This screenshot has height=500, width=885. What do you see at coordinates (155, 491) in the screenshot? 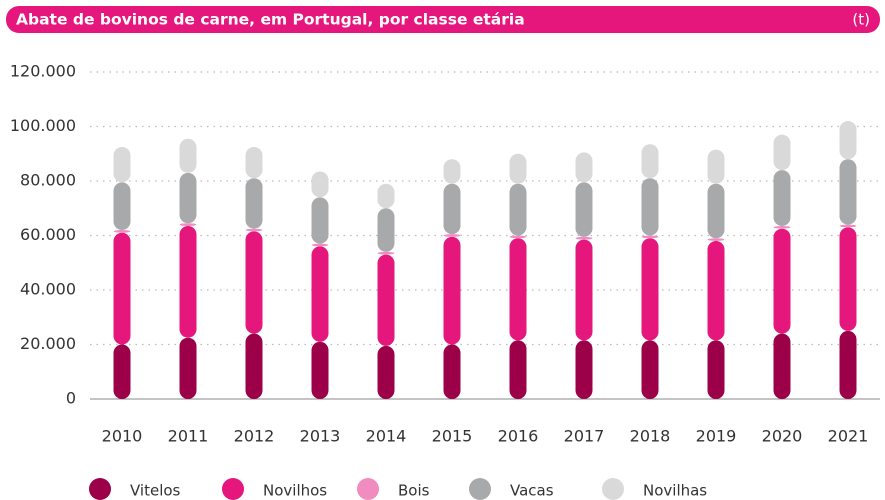
I see `legend-label: Vitelos` at bounding box center [155, 491].